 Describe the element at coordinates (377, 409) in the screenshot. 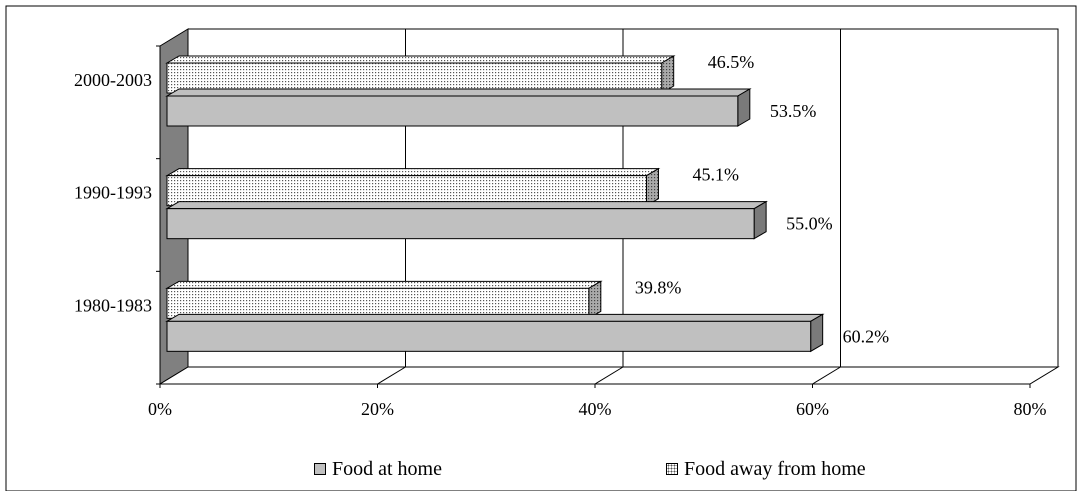

I see `x-tick-label: 20%` at that location.